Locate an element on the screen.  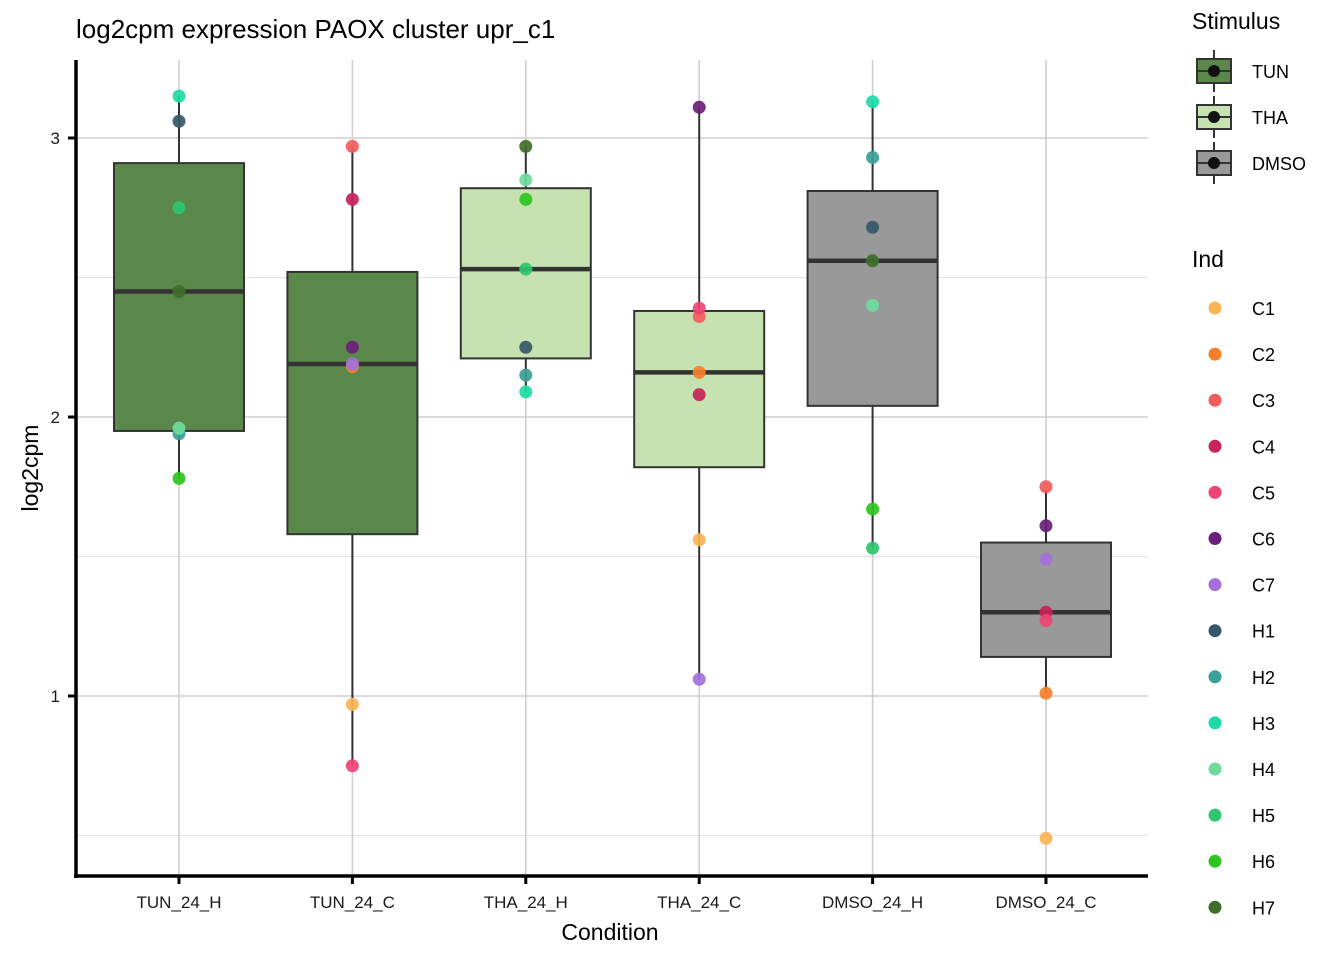
legend-ind-label: C1 is located at coordinates (1263, 309).